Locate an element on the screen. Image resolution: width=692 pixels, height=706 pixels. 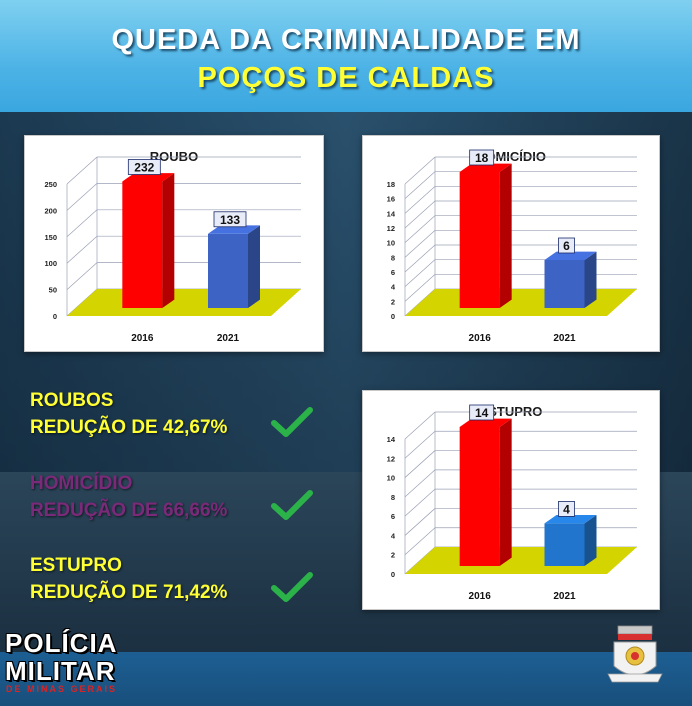
title-line-2: POÇOS DE CALDAS is located at coordinates (346, 78).